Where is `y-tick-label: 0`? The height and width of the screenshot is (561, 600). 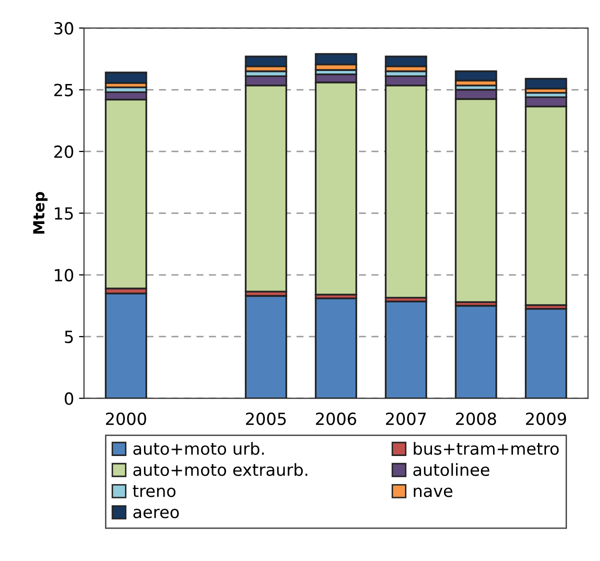
y-tick-label: 0 is located at coordinates (69, 398).